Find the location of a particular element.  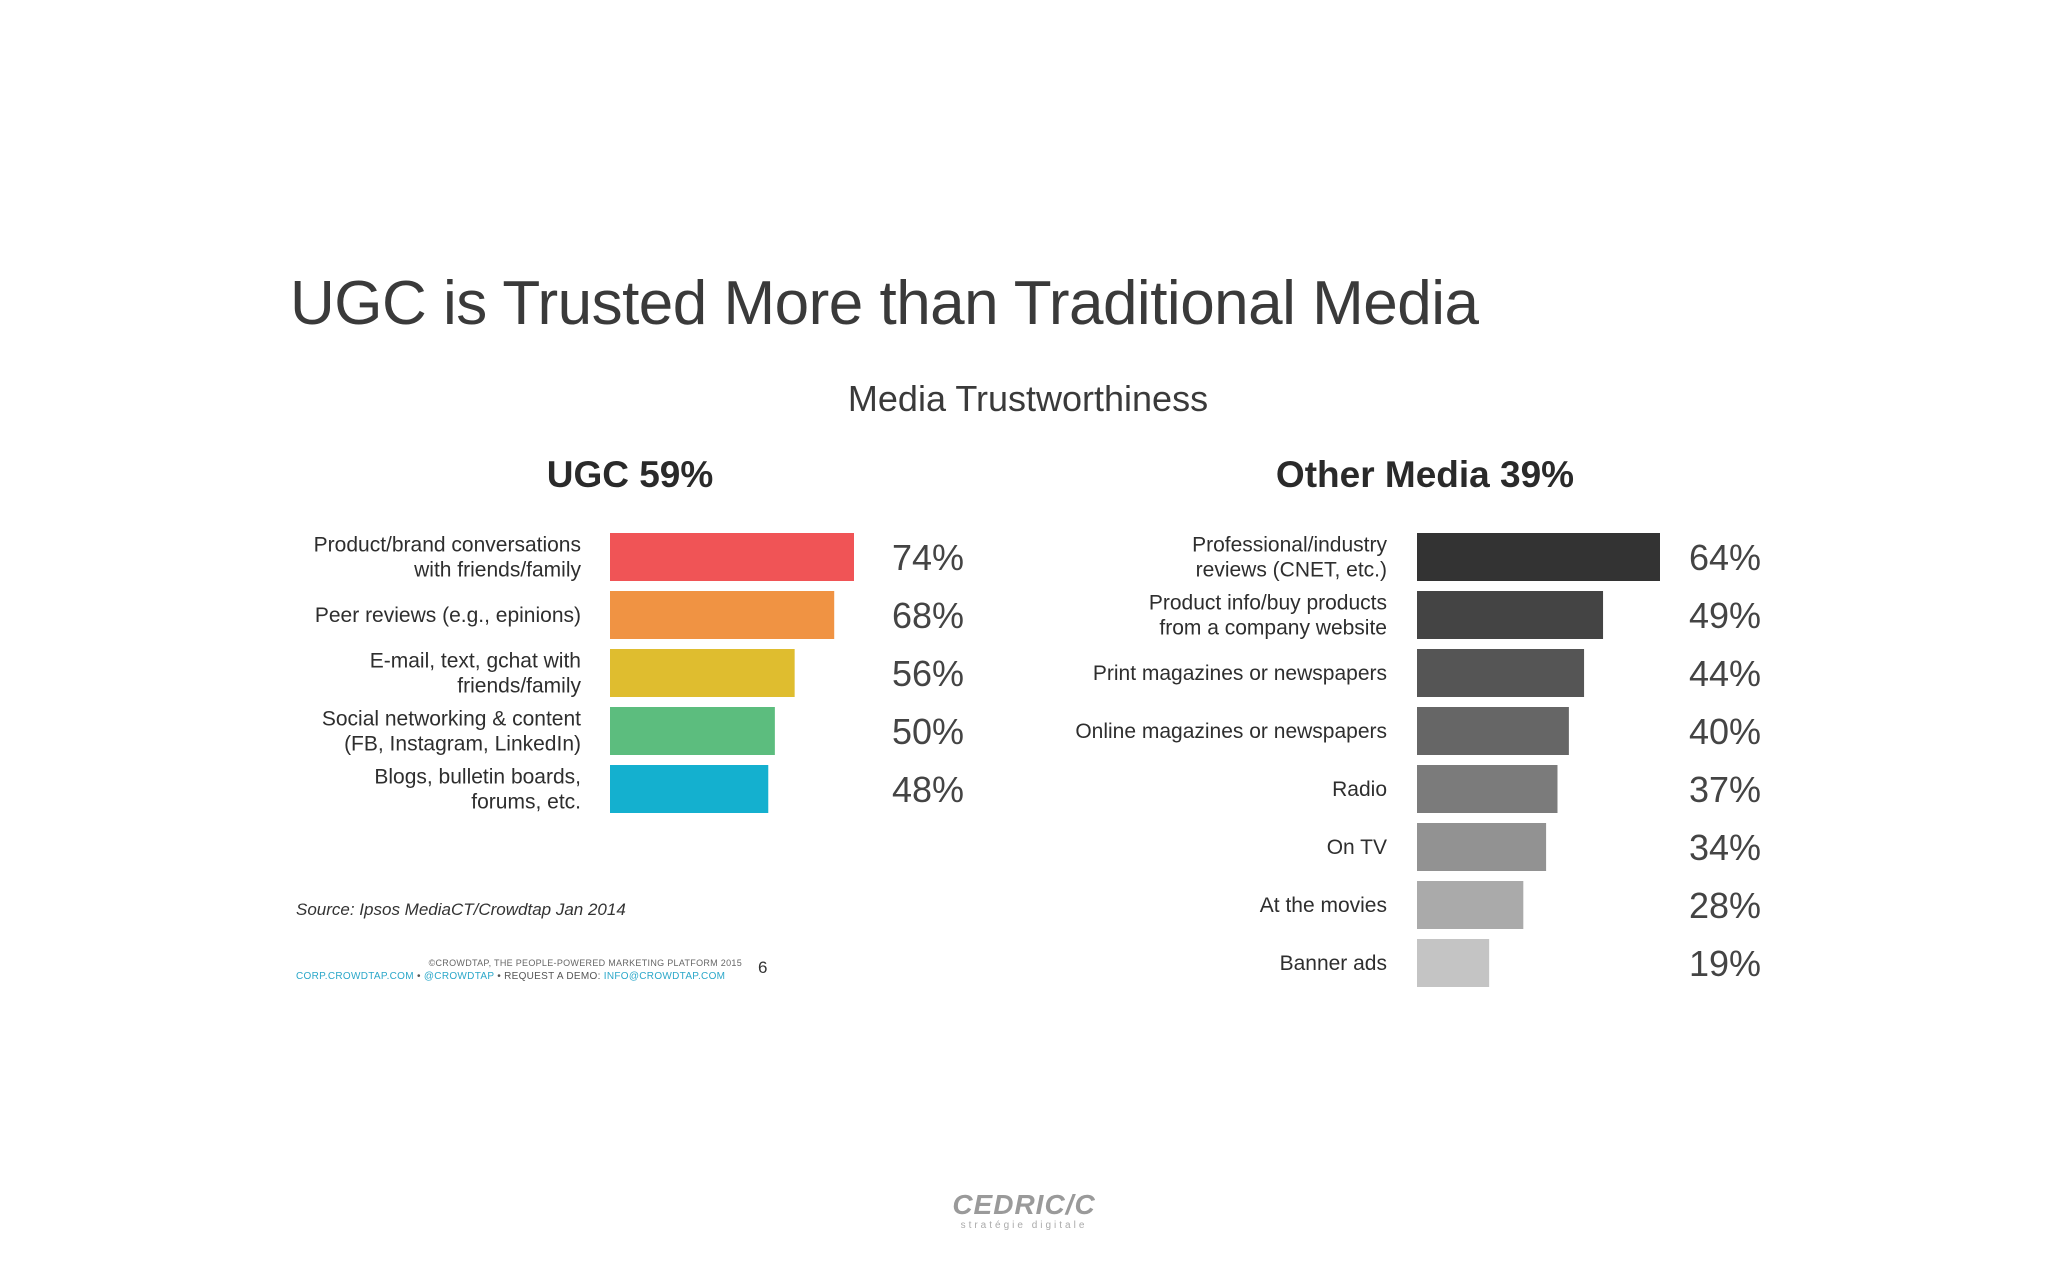

other-category-label-4: Online magazines or newspapers is located at coordinates (1231, 731).